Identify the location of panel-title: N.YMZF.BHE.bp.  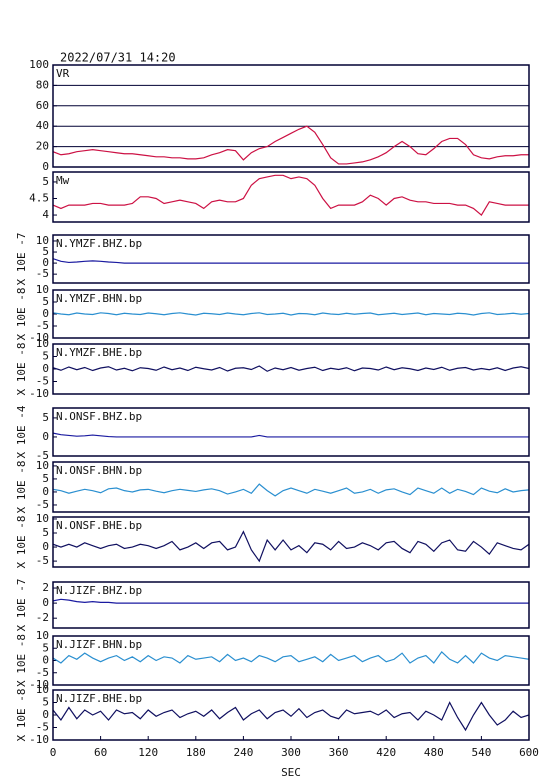
(99, 352).